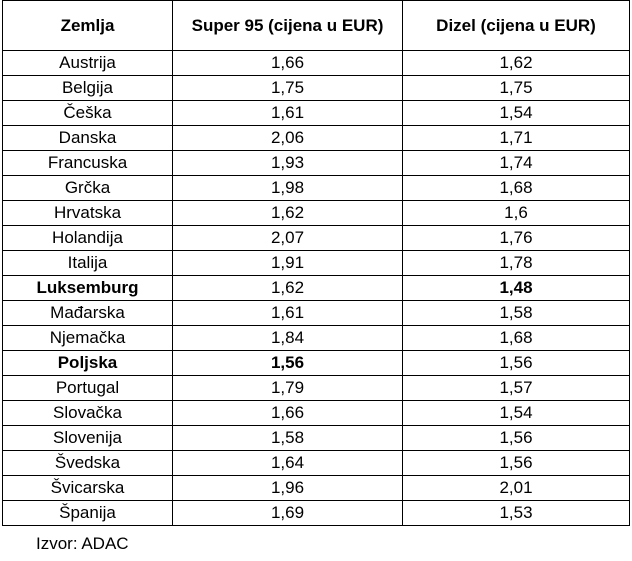 This screenshot has width=632, height=561. What do you see at coordinates (87, 313) in the screenshot?
I see `country-cell: Mađarska` at bounding box center [87, 313].